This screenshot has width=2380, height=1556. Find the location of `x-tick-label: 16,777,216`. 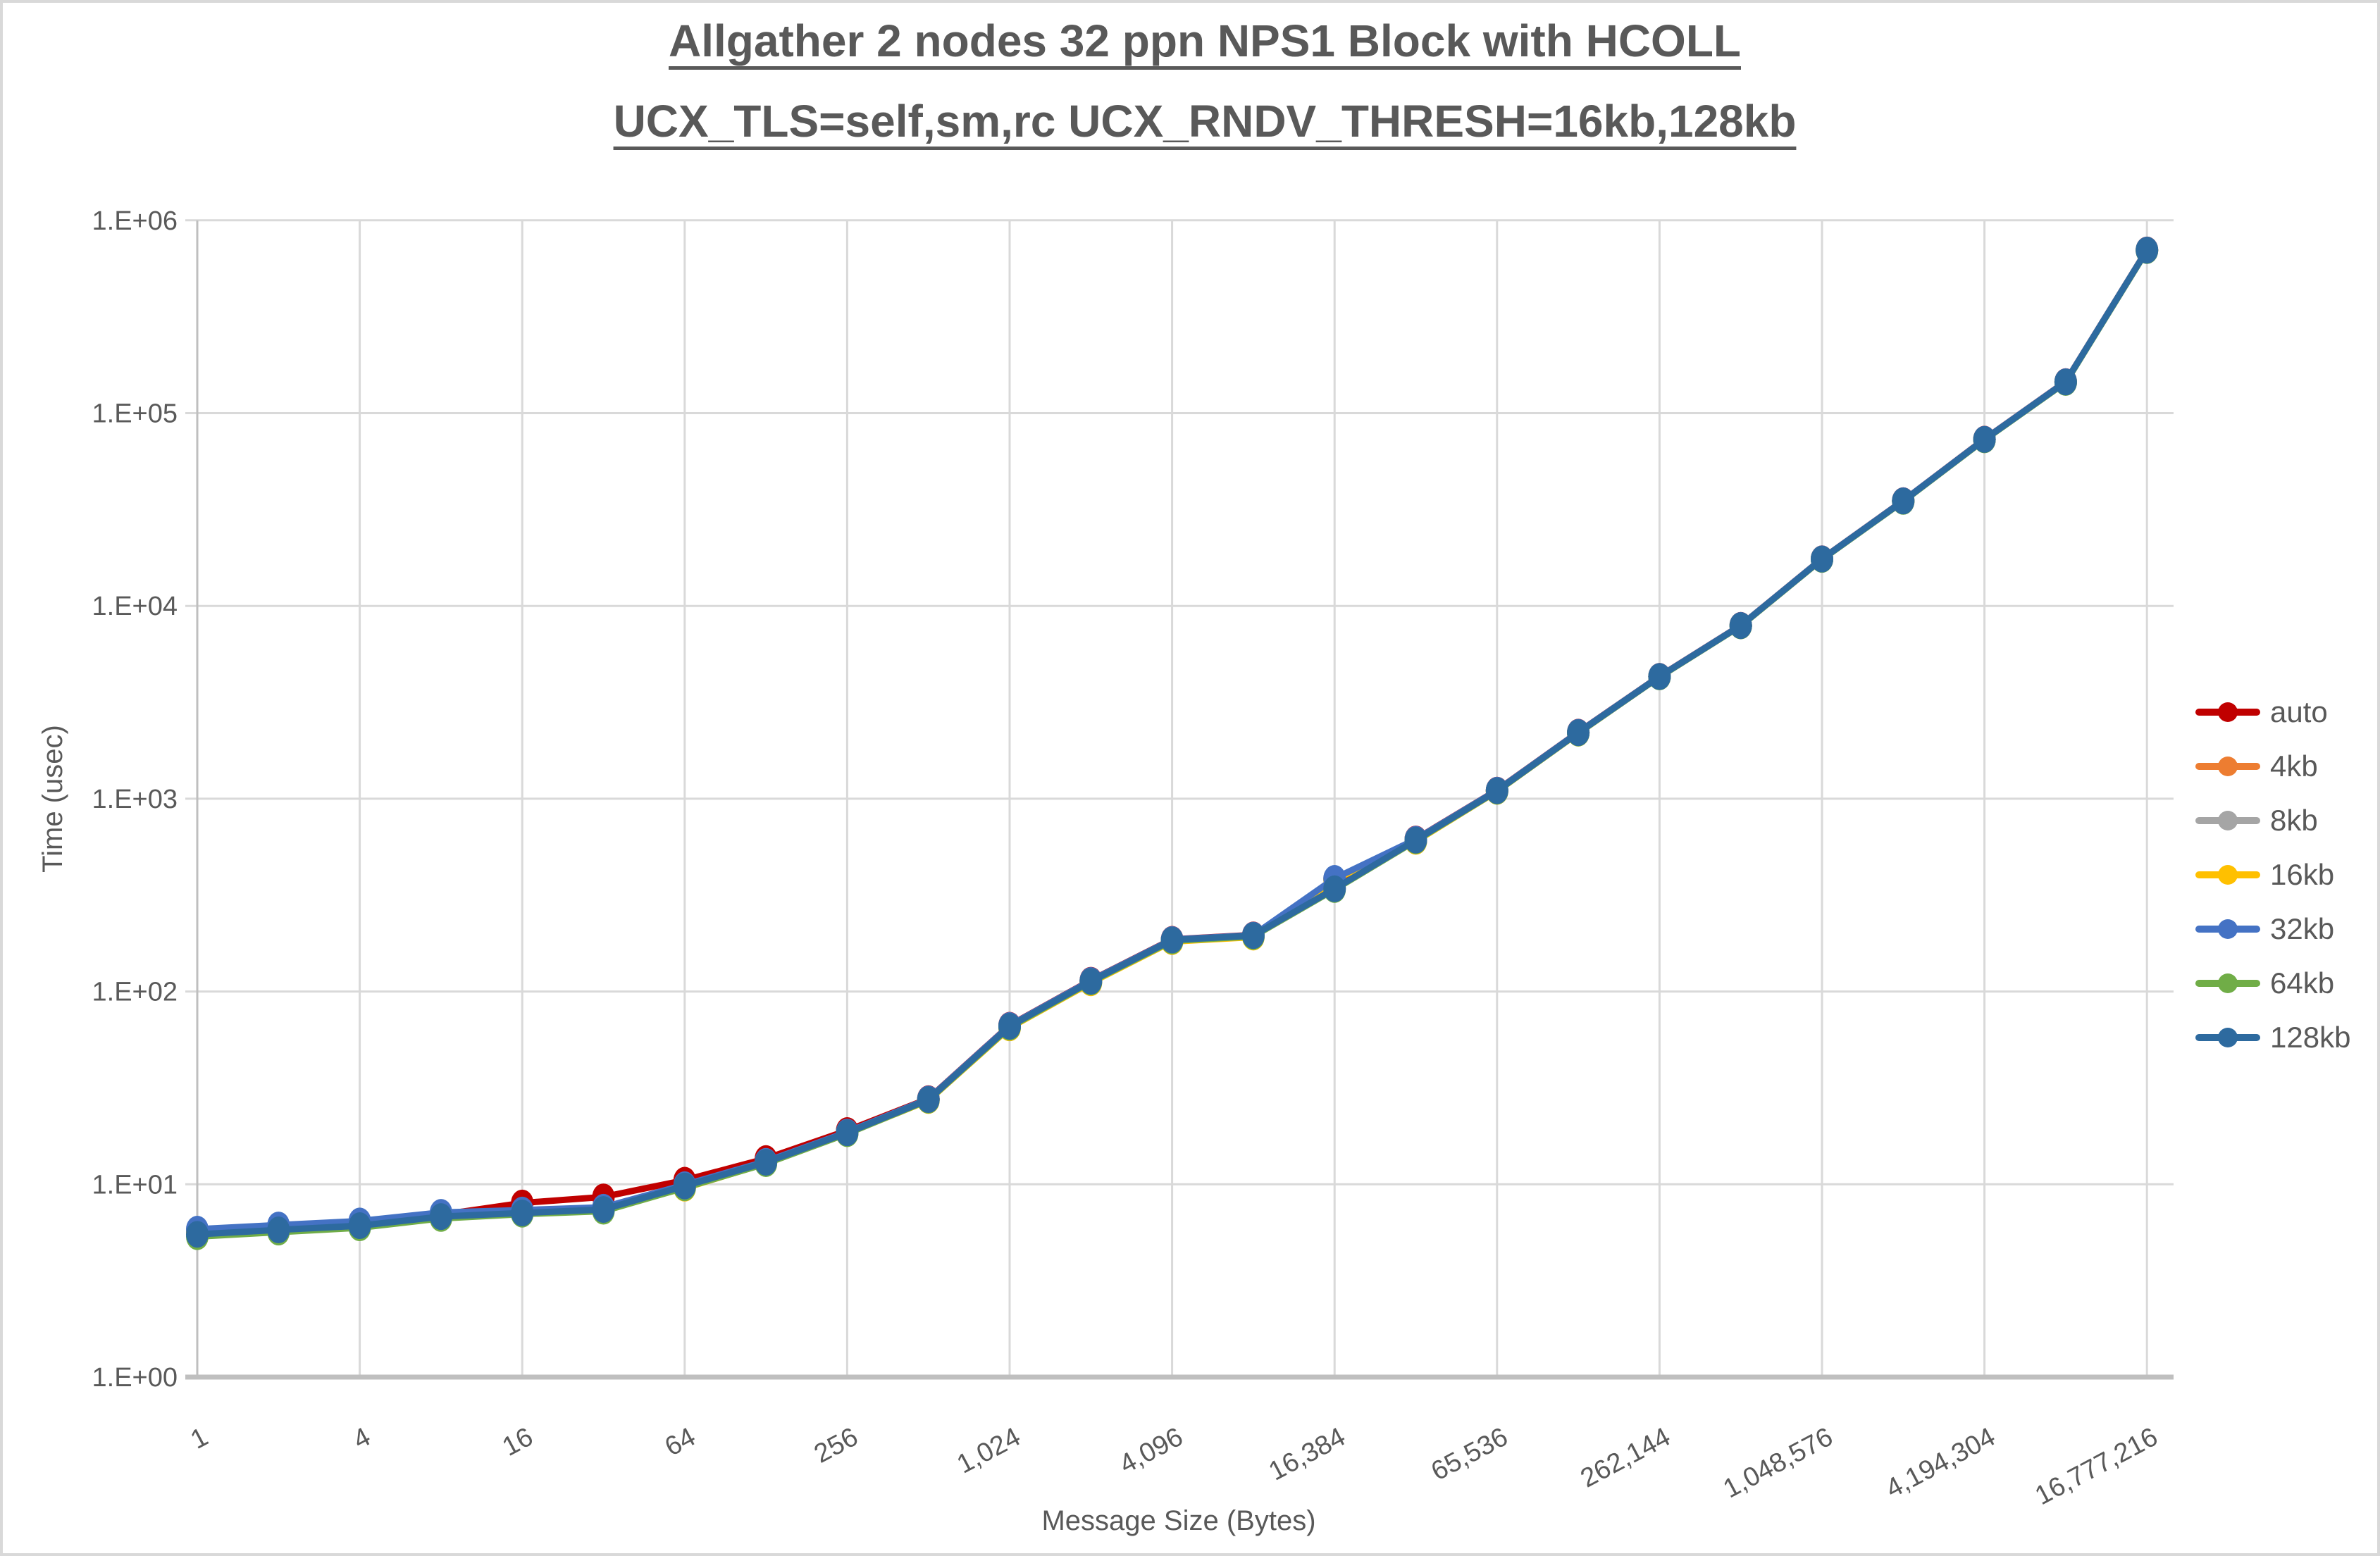

x-tick-label: 16,777,216 is located at coordinates (2097, 1466).